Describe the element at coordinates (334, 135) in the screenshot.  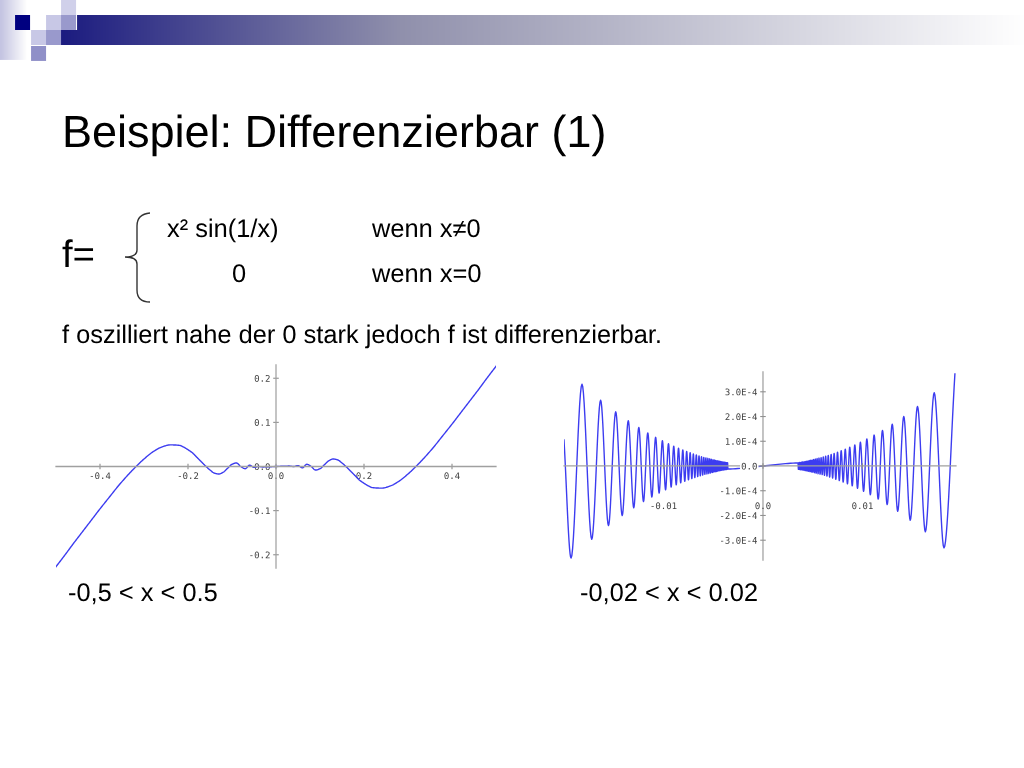
I see `chart-title: Beispiel: Differenzierbar (1)` at that location.